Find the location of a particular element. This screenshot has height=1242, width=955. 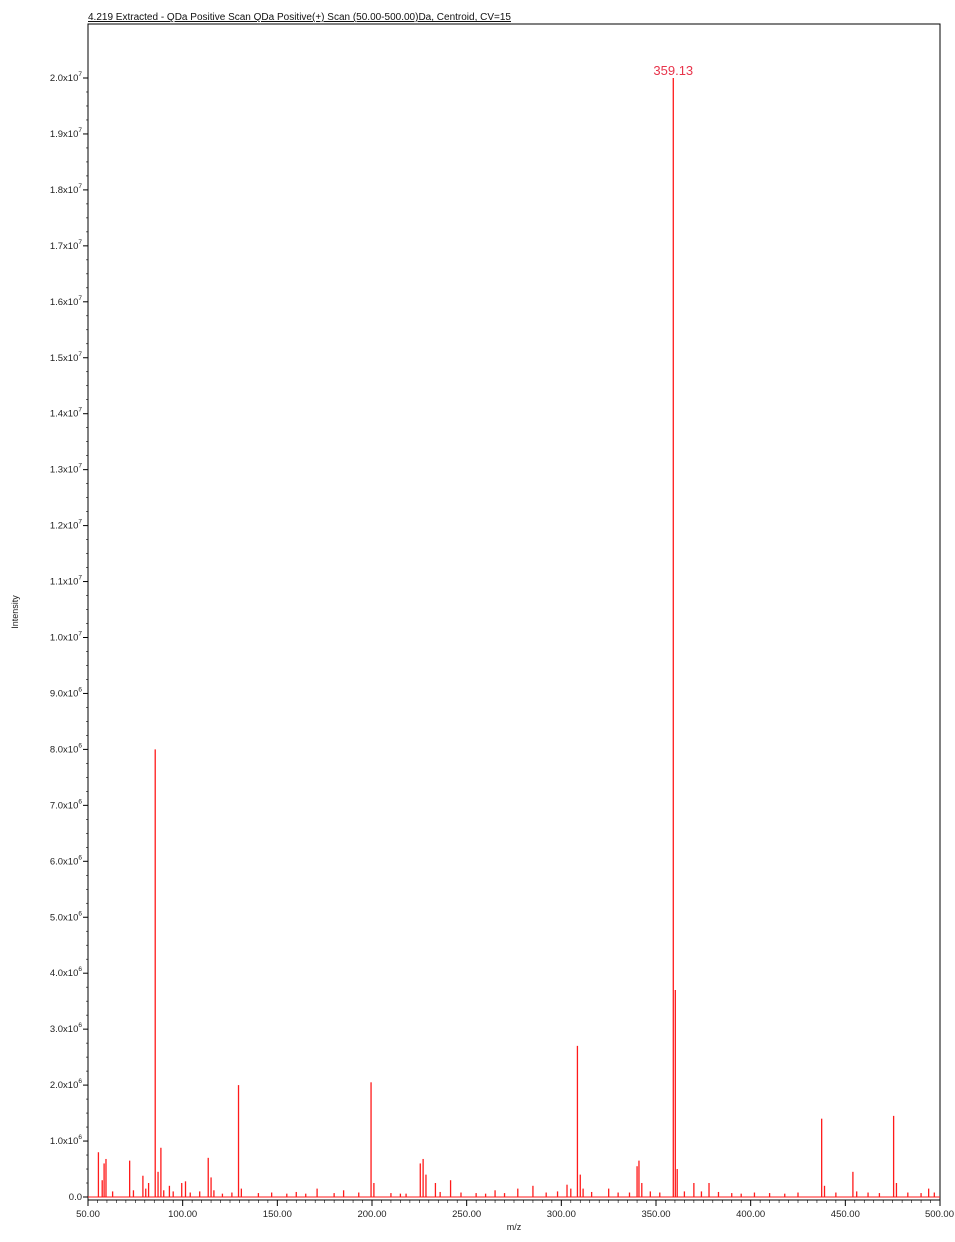

y-tick-label: 1.8x10⁷ is located at coordinates (66, 189).